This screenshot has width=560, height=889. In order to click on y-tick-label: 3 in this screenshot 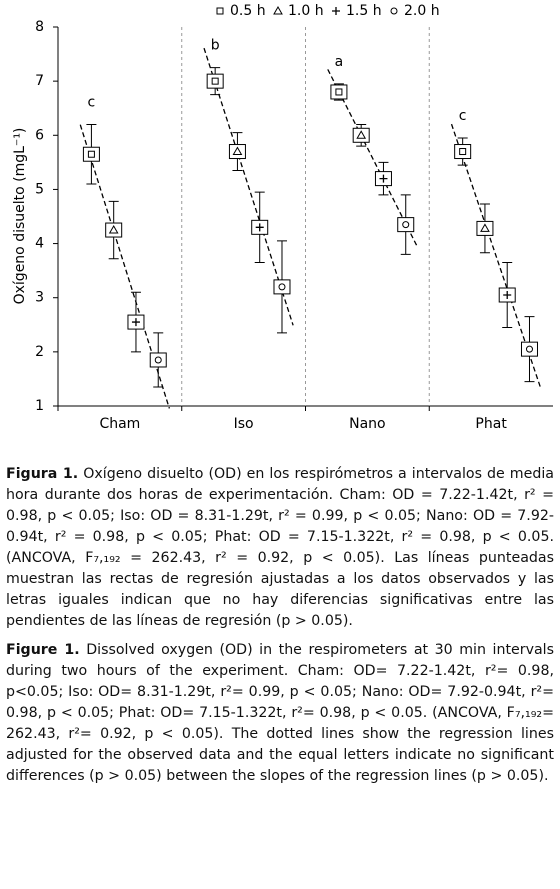, I will do `click(39, 298)`.